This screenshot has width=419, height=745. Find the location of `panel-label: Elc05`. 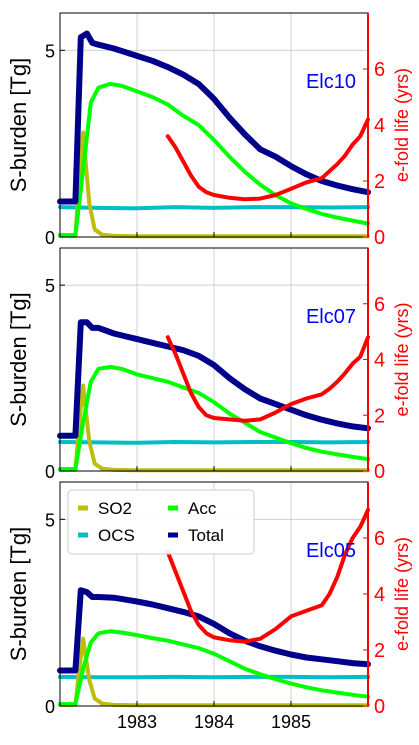

panel-label: Elc05 is located at coordinates (331, 551).